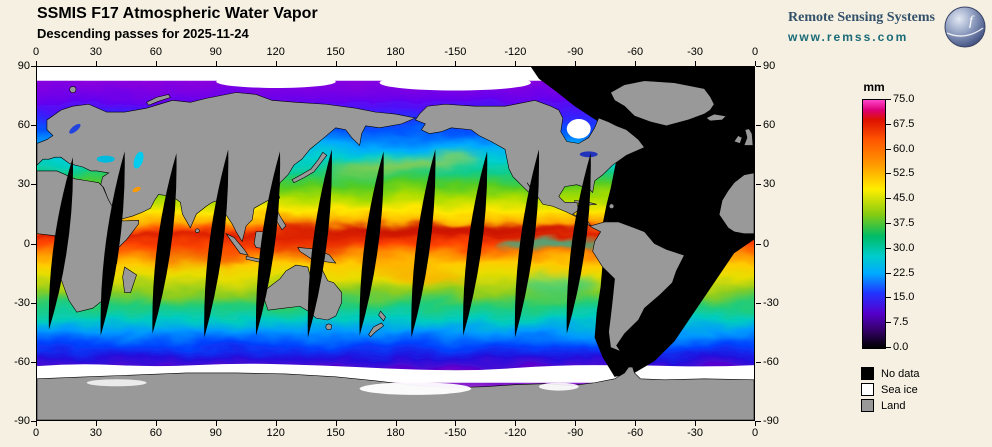 Image resolution: width=992 pixels, height=447 pixels. I want to click on west-pacific-warm-pool, so click(312, 237).